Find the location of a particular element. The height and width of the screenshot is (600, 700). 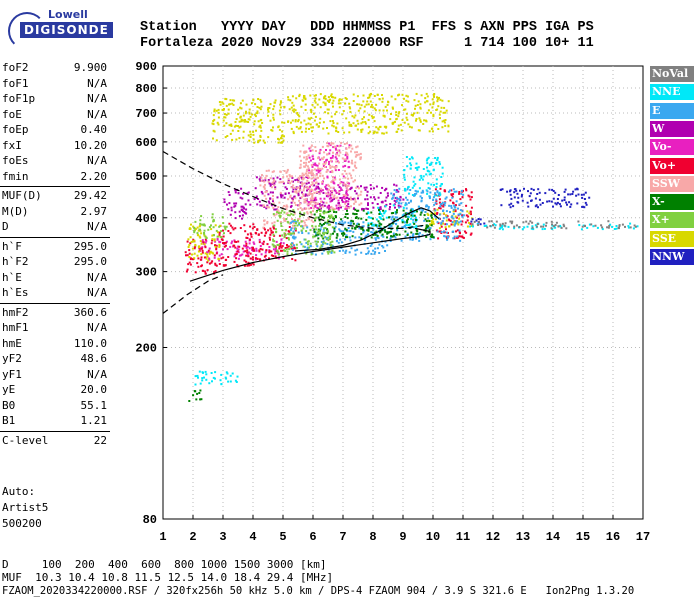

x-tick-label: 12 is located at coordinates (493, 537).